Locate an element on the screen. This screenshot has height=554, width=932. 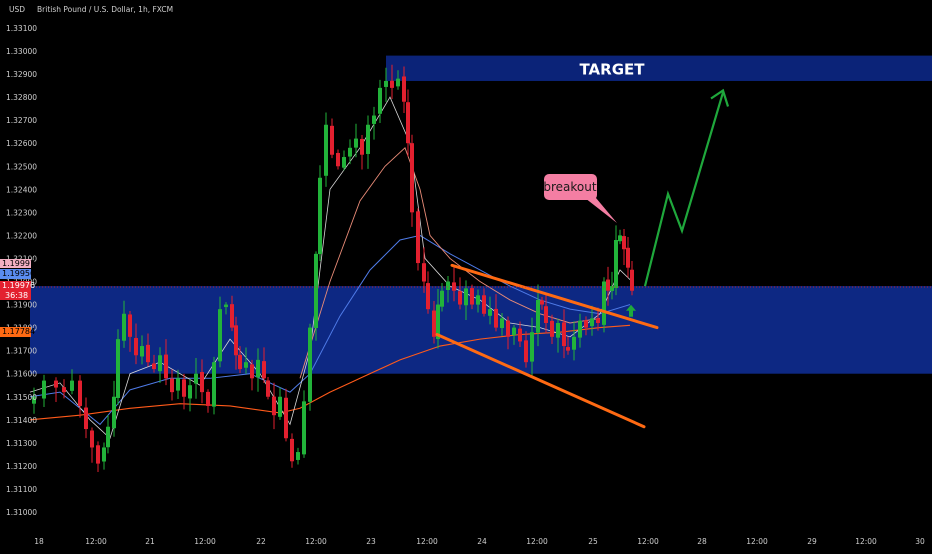
svg-text: 1.17784 is located at coordinates (18, 331).